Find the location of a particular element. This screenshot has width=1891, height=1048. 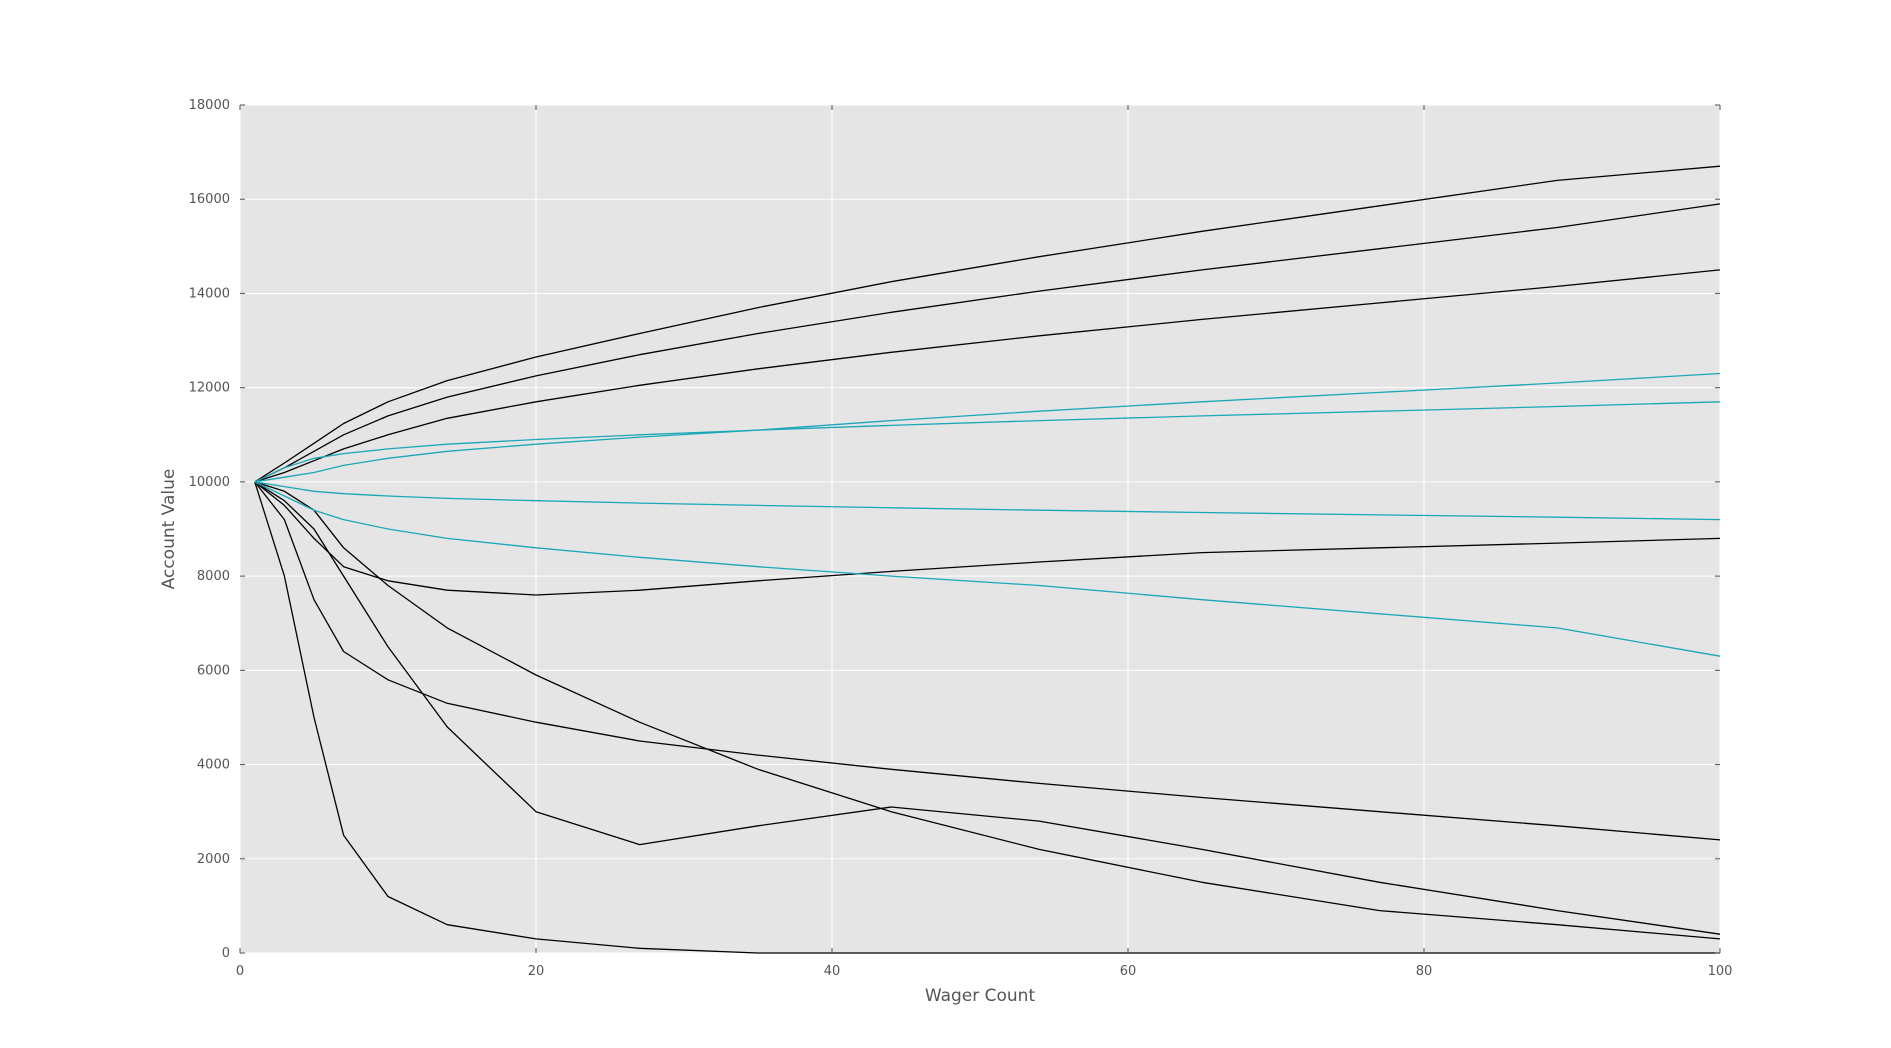

y-axis-title: Account Value is located at coordinates (169, 529).